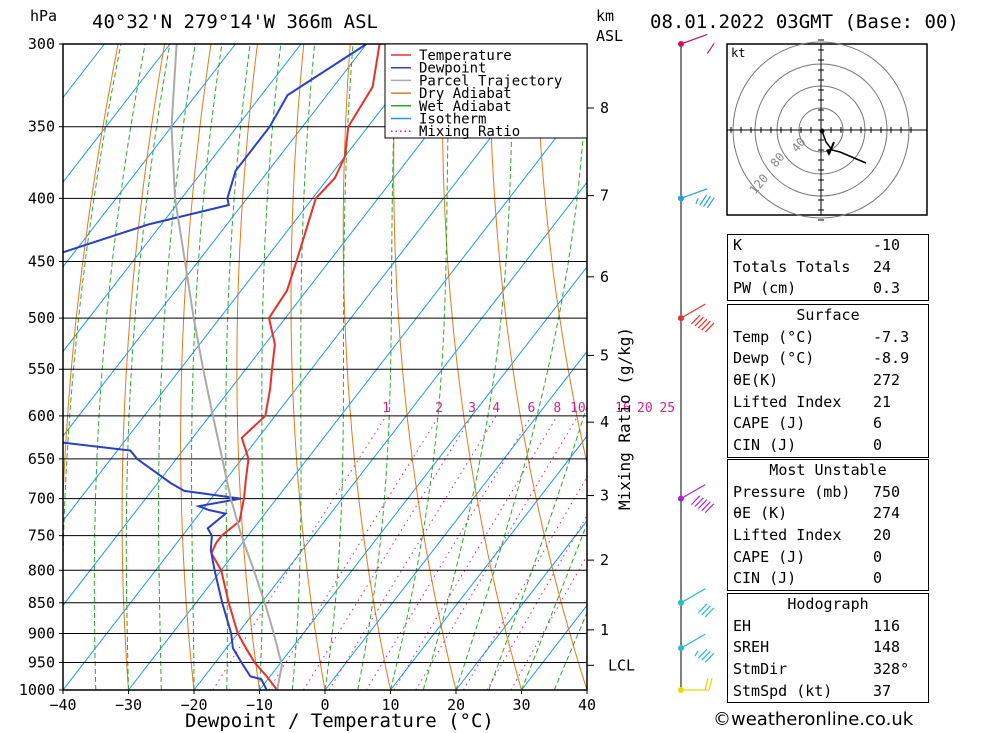  I want to click on pressure-tick-label: 350, so click(41, 127).